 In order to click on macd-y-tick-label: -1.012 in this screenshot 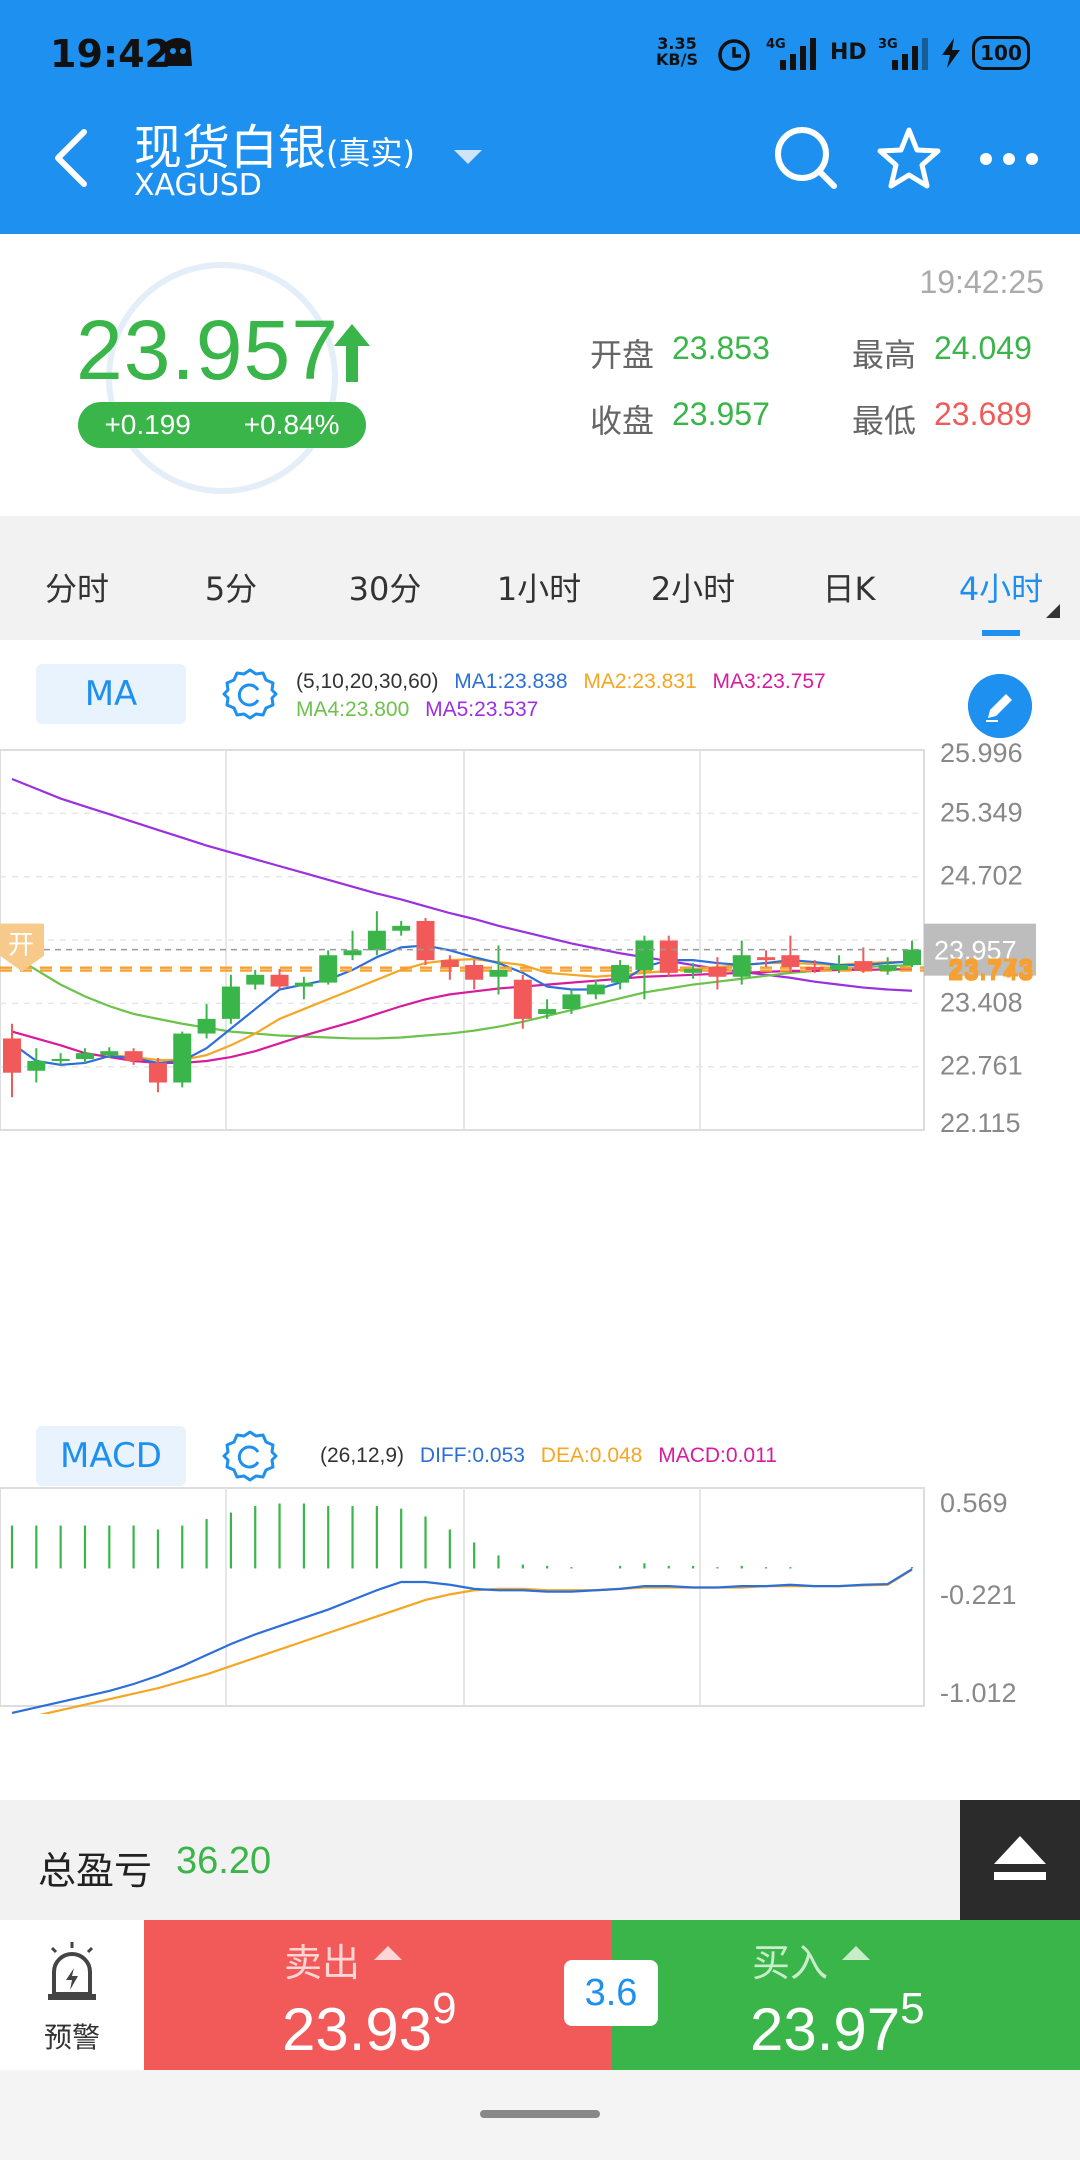, I will do `click(978, 1693)`.